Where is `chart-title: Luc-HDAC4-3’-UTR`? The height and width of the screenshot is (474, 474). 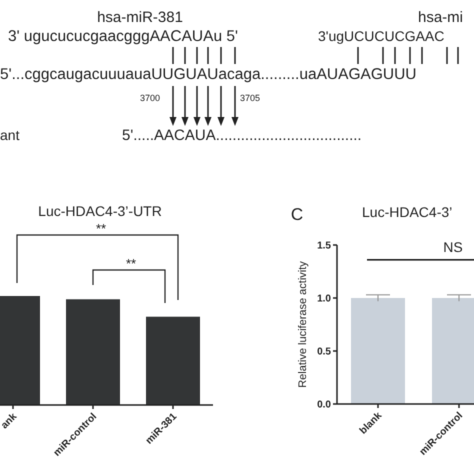 chart-title: Luc-HDAC4-3’-UTR is located at coordinates (100, 211).